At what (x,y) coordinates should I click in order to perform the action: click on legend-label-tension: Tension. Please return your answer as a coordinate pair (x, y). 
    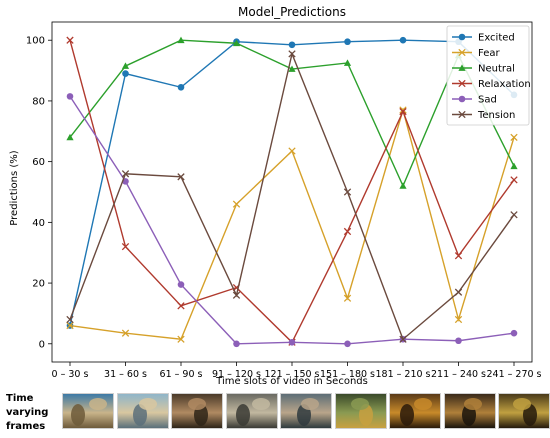
    Looking at the image, I should click on (496, 115).